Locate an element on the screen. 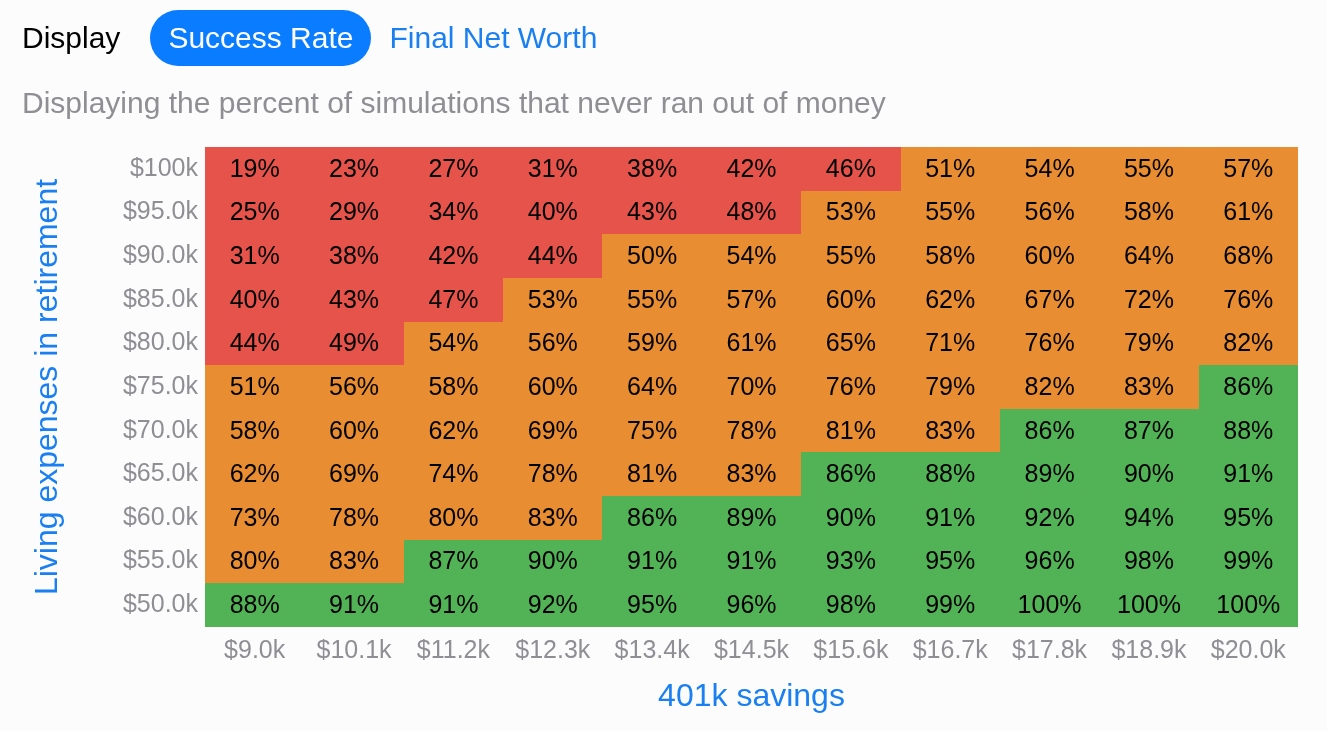 The width and height of the screenshot is (1327, 731). x-tick-label: $16.7k is located at coordinates (950, 648).